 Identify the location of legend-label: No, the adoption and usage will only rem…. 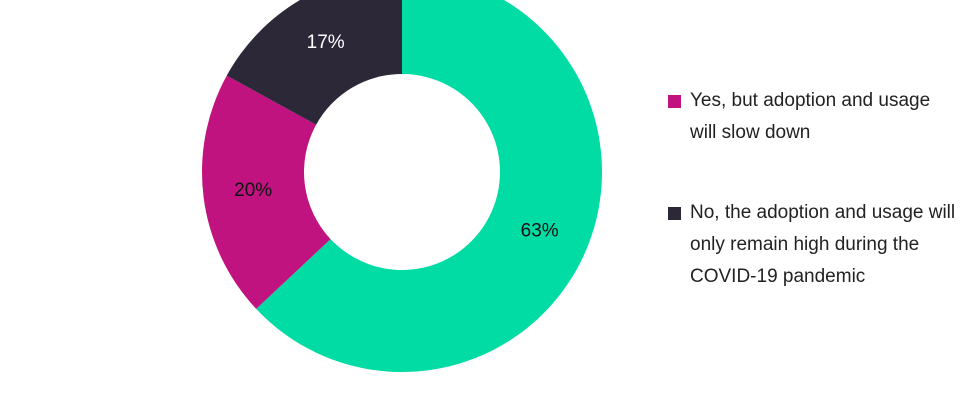
(823, 244).